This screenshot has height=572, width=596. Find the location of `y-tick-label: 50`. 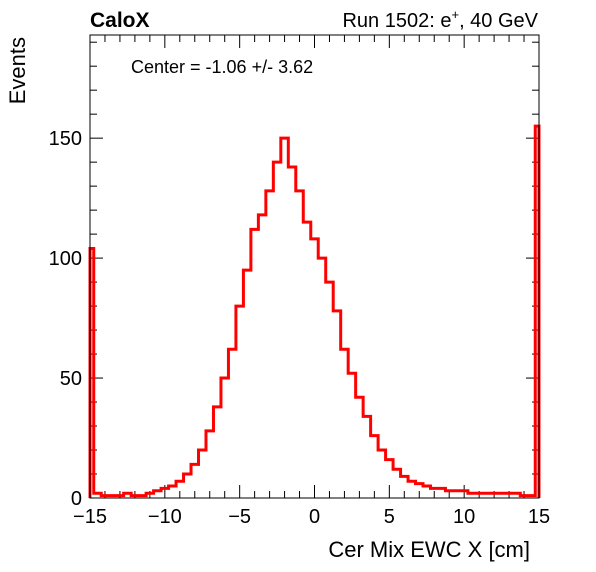

y-tick-label: 50 is located at coordinates (71, 379).